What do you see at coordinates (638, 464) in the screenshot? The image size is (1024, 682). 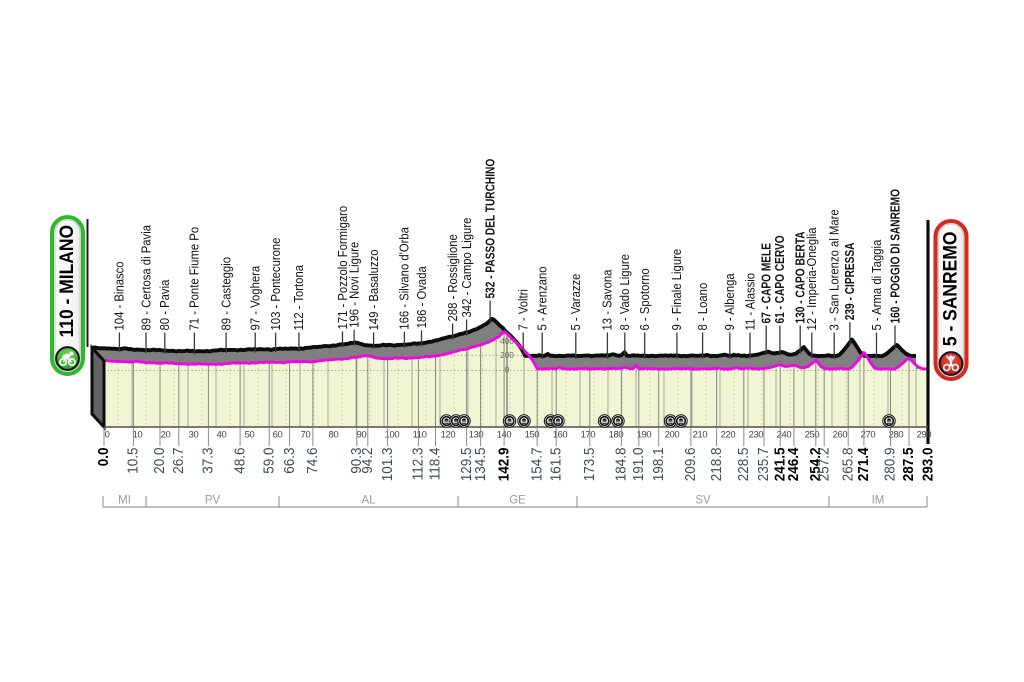 I see `svg-text: 191.0` at bounding box center [638, 464].